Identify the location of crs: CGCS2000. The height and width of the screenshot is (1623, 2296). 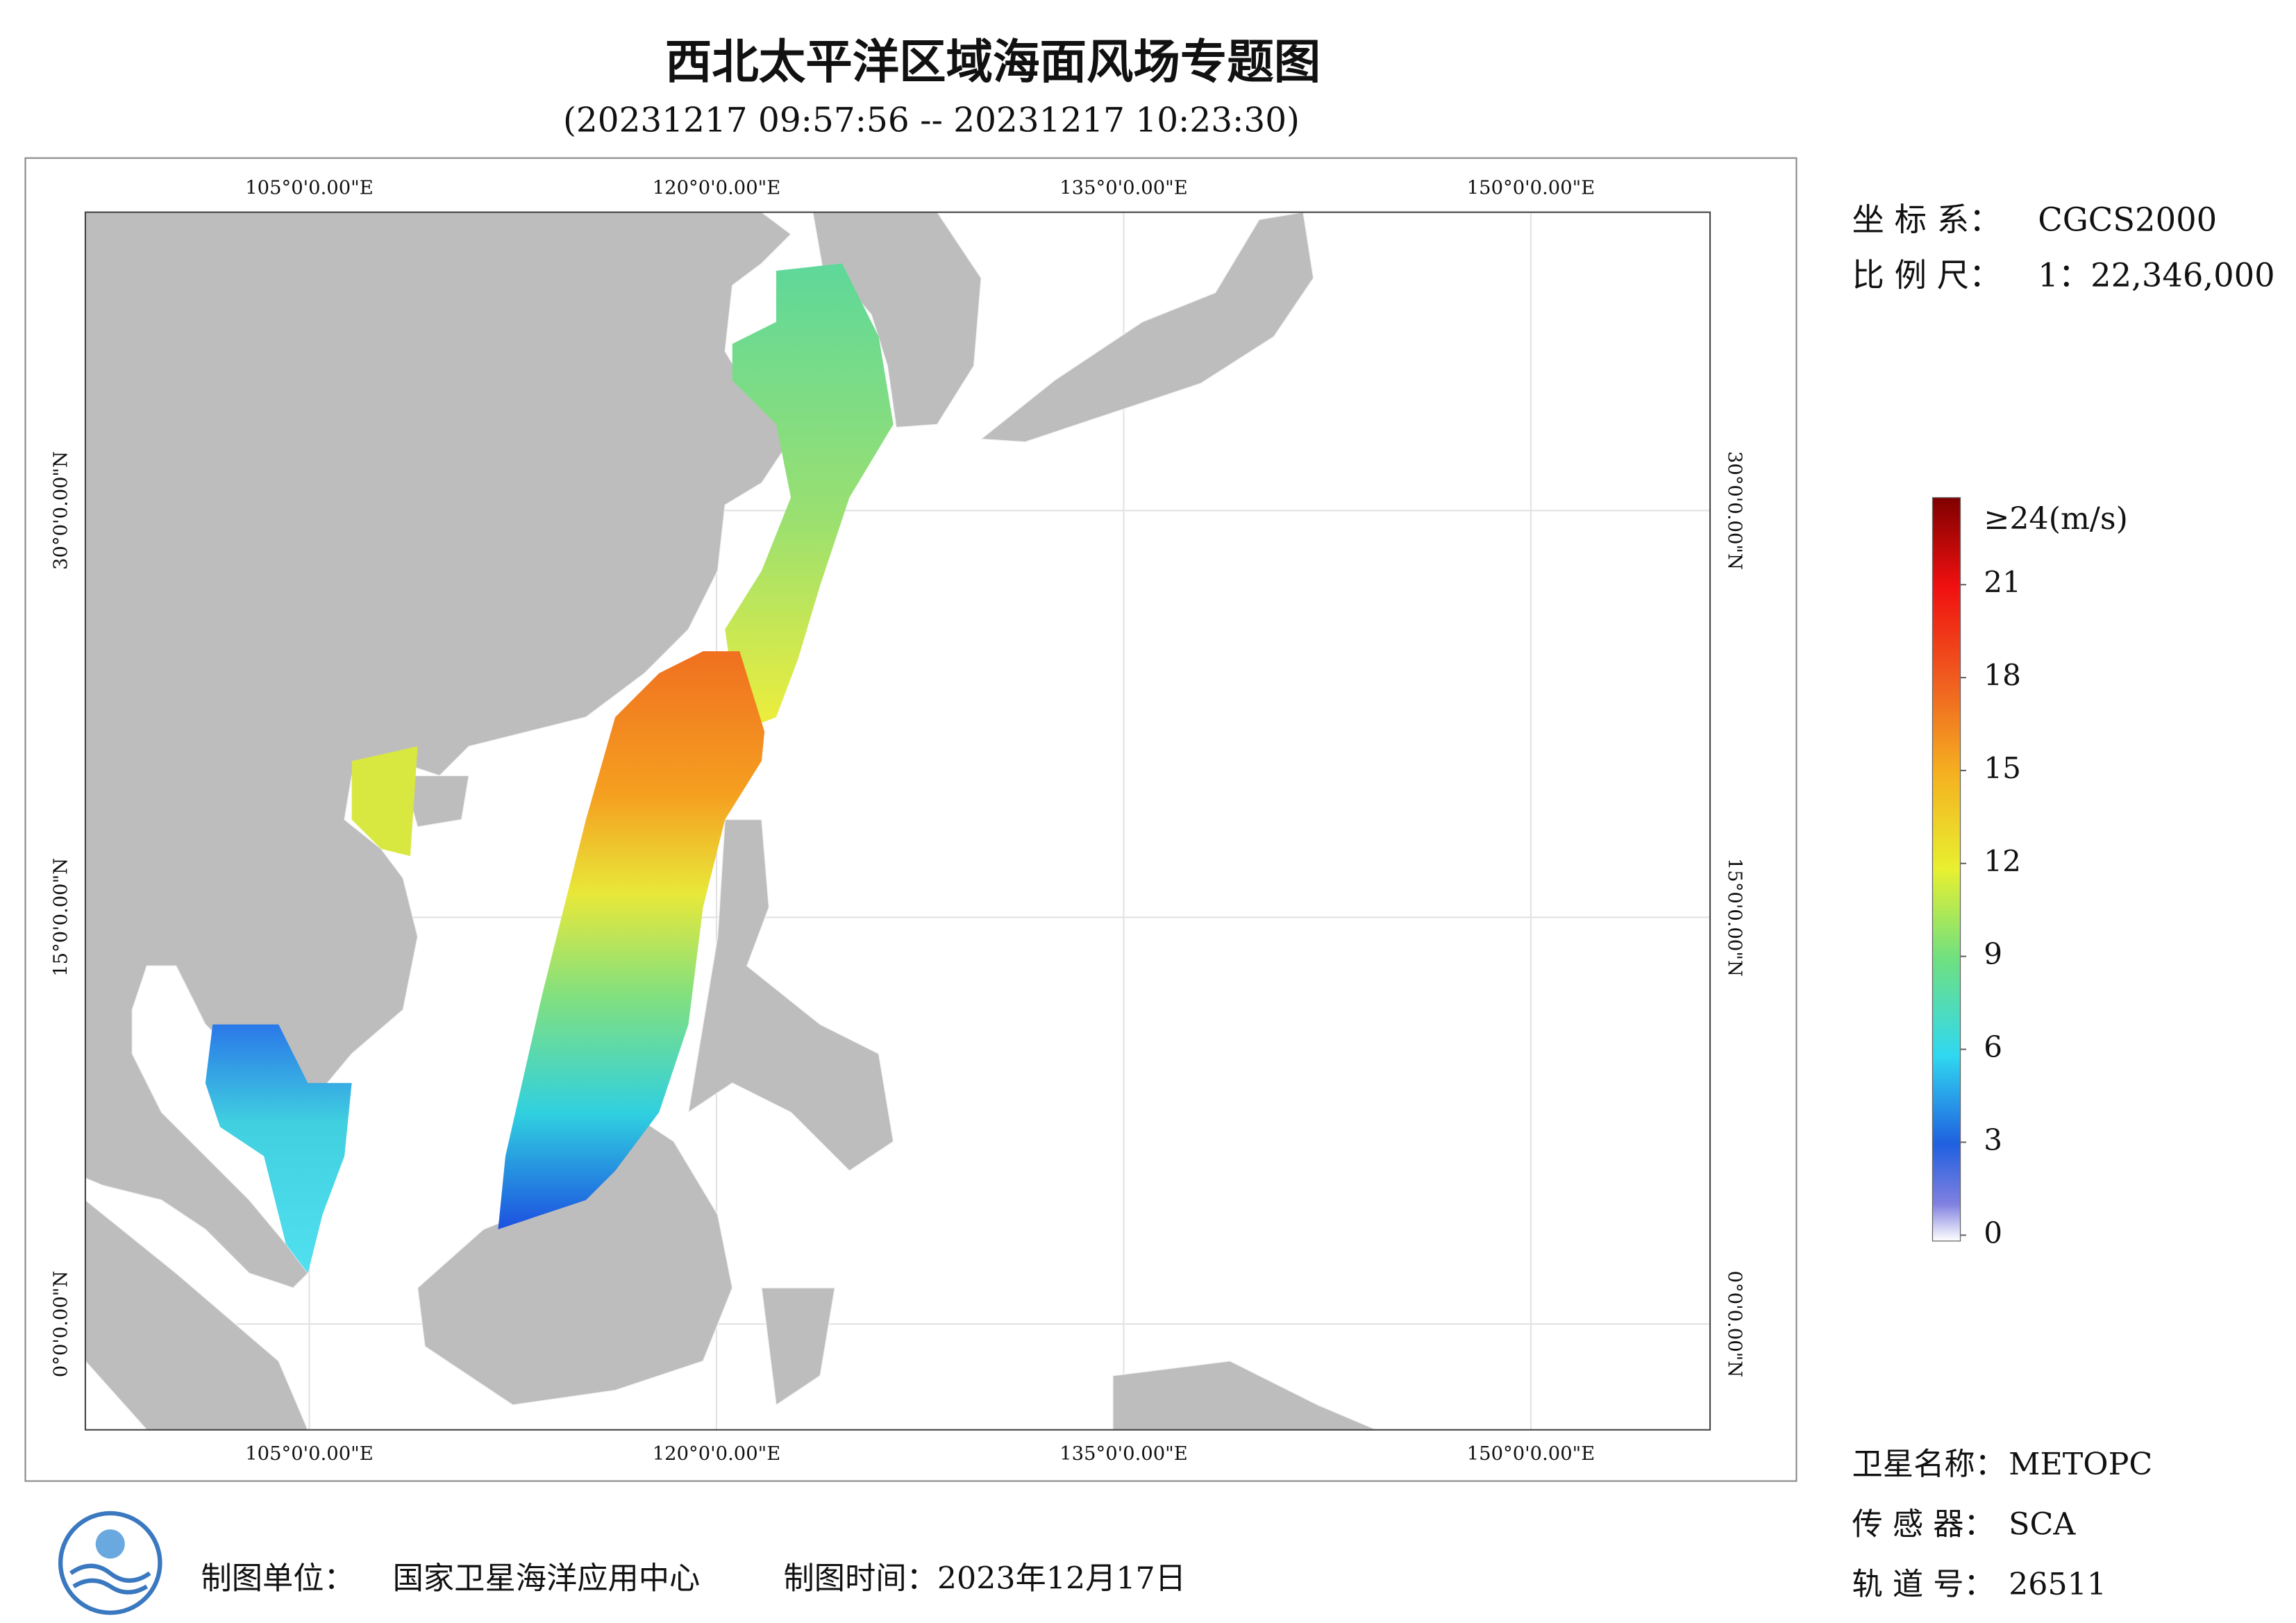
(2127, 219).